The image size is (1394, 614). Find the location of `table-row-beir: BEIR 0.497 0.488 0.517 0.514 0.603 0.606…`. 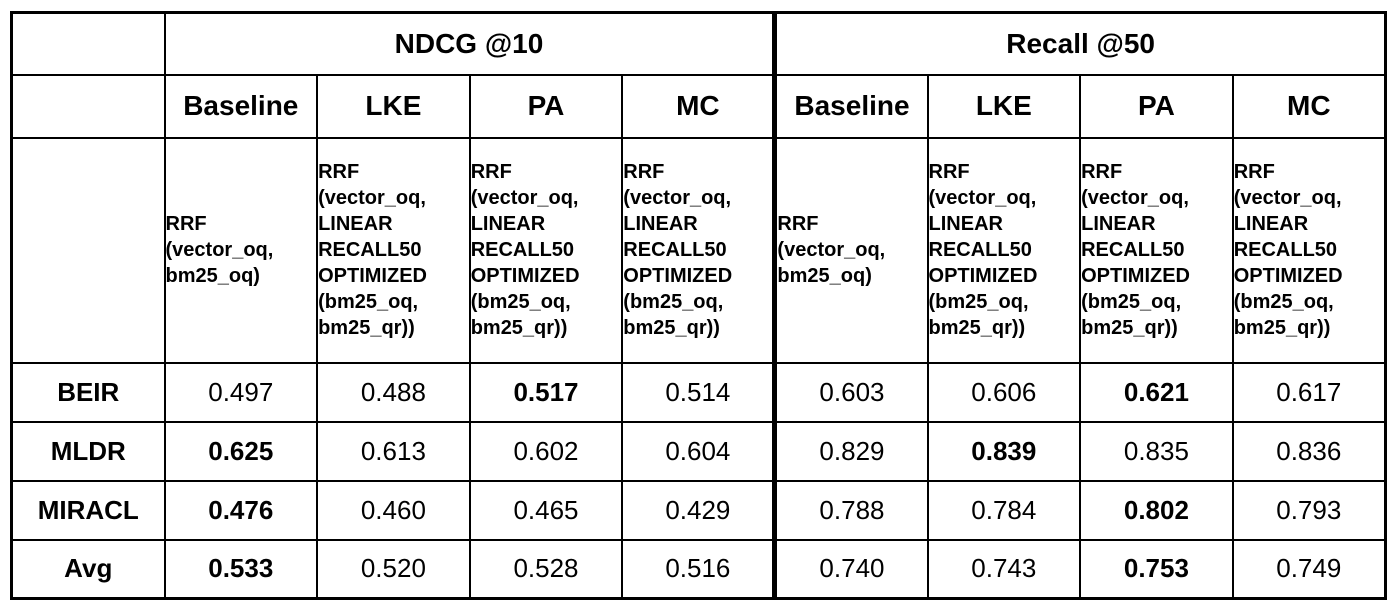

table-row-beir: BEIR 0.497 0.488 0.517 0.514 0.603 0.606… is located at coordinates (698, 392).